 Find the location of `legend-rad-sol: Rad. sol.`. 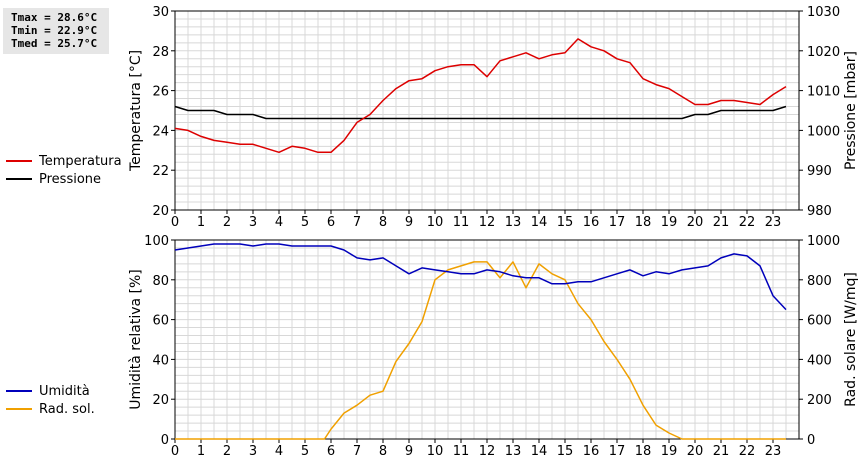

legend-rad-sol: Rad. sol. is located at coordinates (50, 409).